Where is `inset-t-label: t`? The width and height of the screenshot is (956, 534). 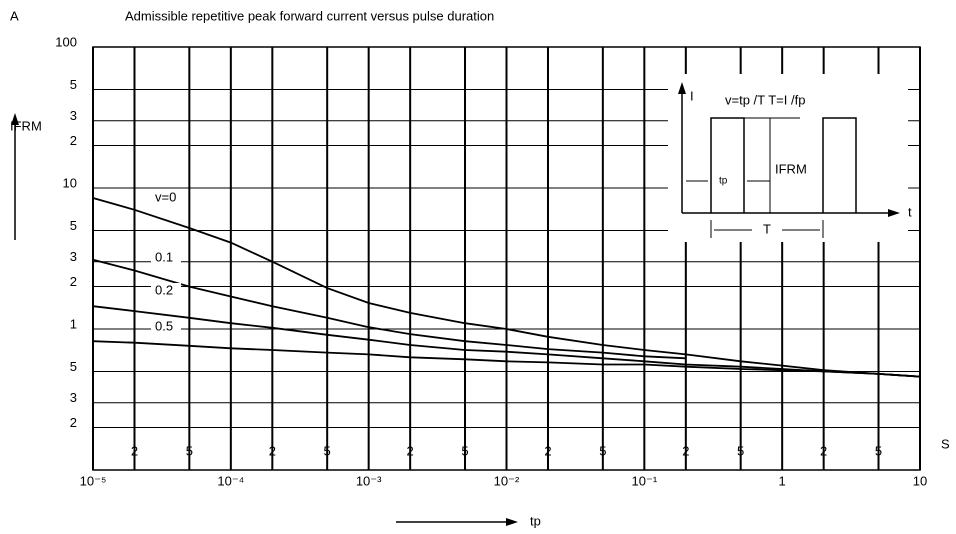 inset-t-label: t is located at coordinates (910, 211).